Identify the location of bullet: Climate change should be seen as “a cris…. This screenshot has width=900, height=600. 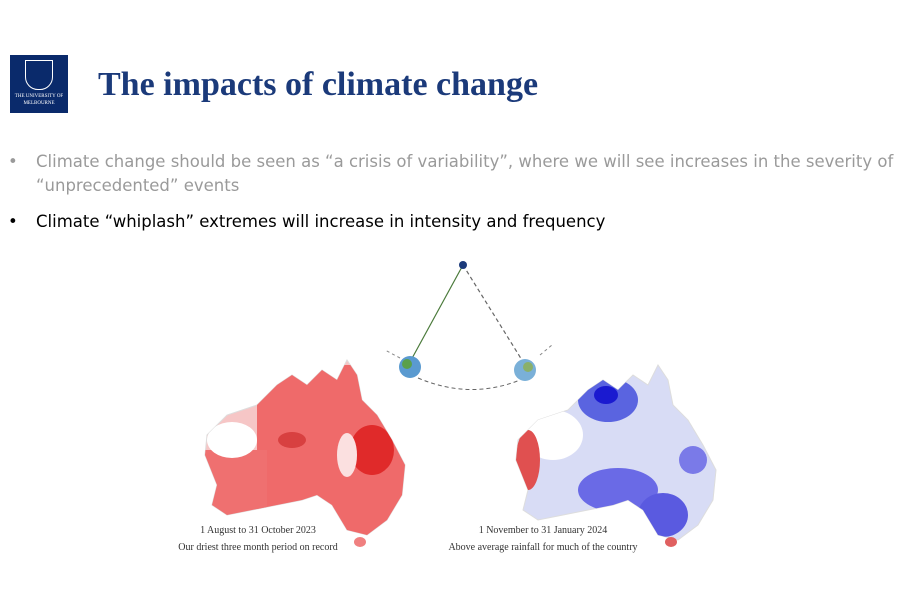
(453, 174).